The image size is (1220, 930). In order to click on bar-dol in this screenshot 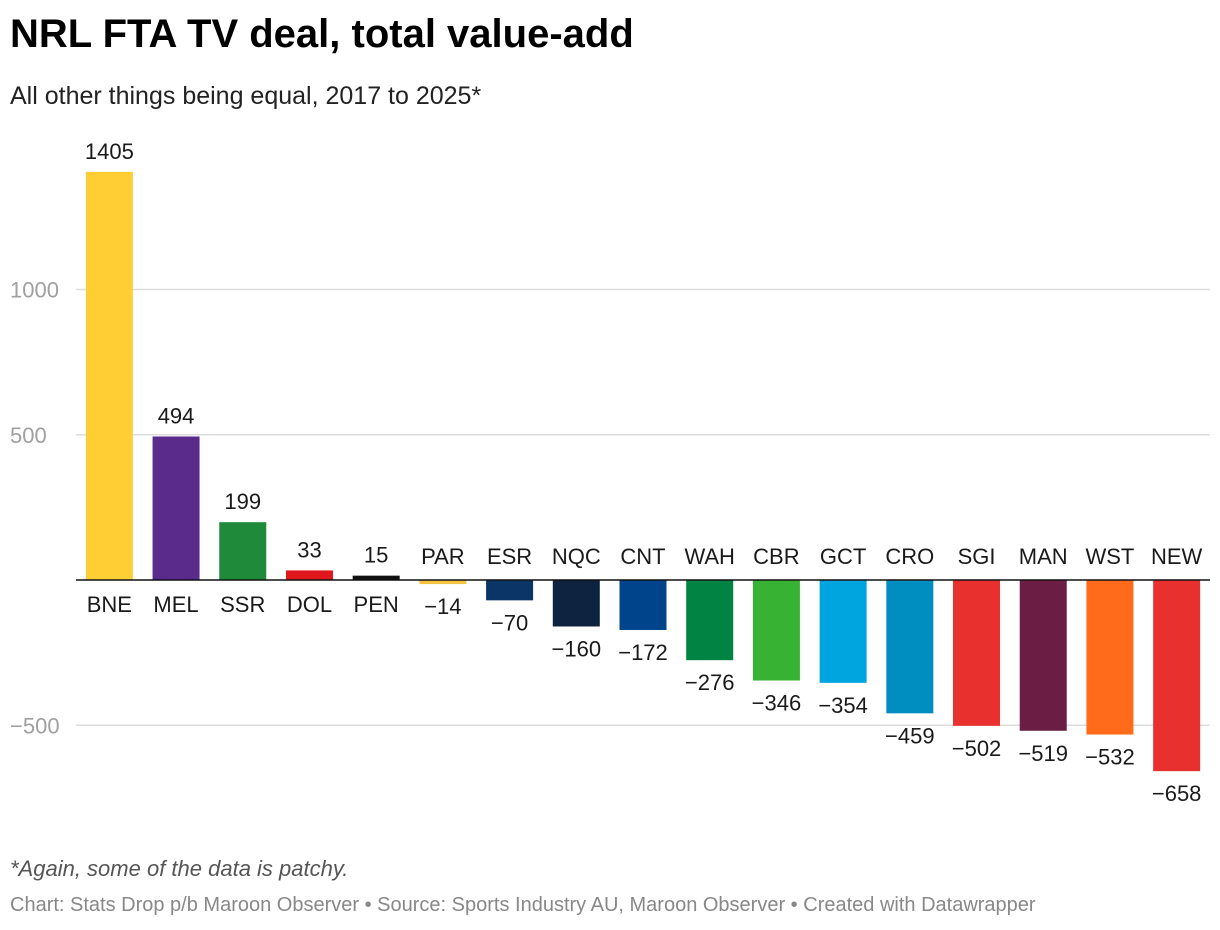, I will do `click(309, 575)`.